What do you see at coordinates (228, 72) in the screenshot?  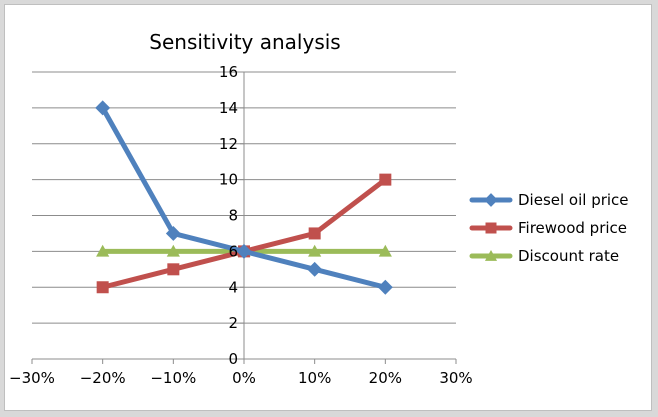 I see `y-tick-label: 16` at bounding box center [228, 72].